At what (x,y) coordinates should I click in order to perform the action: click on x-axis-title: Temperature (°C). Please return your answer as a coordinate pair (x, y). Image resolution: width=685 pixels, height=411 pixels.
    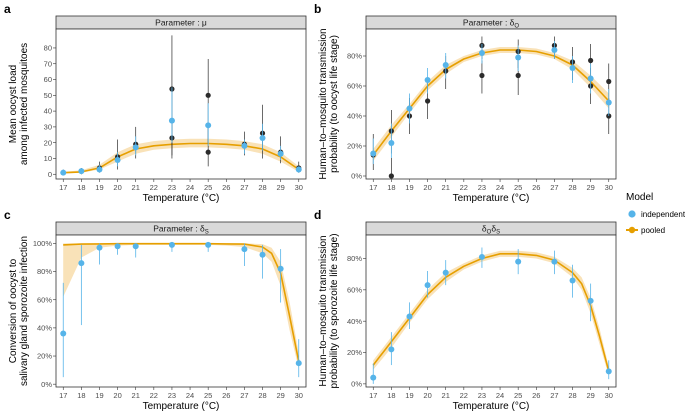
    Looking at the image, I should click on (181, 406).